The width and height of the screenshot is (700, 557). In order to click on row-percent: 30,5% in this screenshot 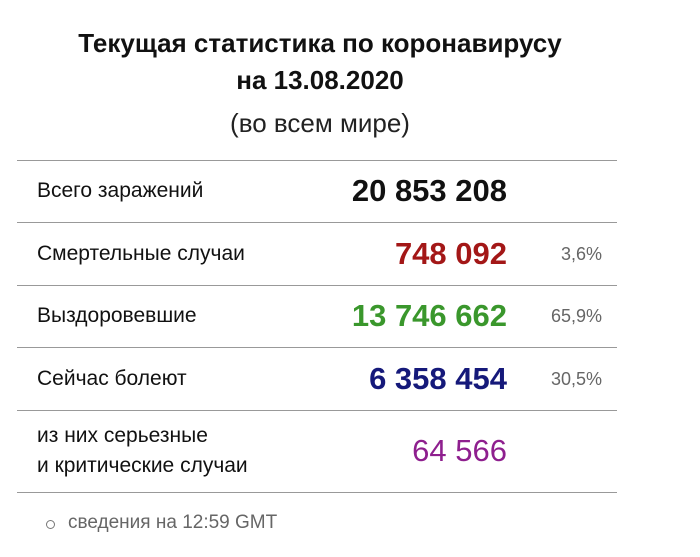, I will do `click(576, 378)`.